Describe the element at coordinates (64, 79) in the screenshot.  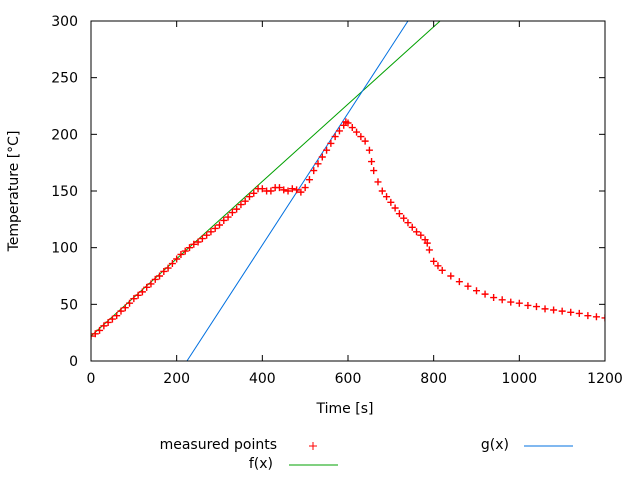
I see `y-tick-label: 250` at that location.